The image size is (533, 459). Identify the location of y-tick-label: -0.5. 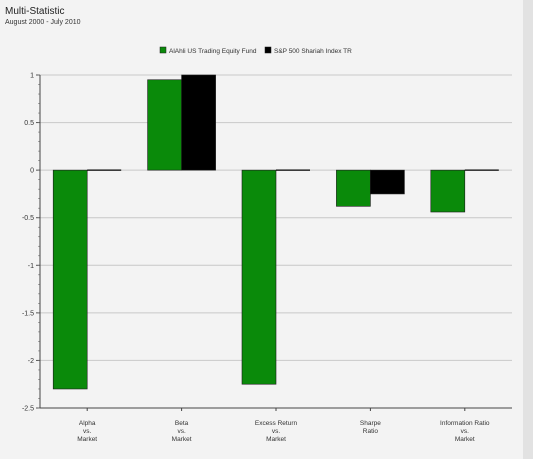
(28, 218).